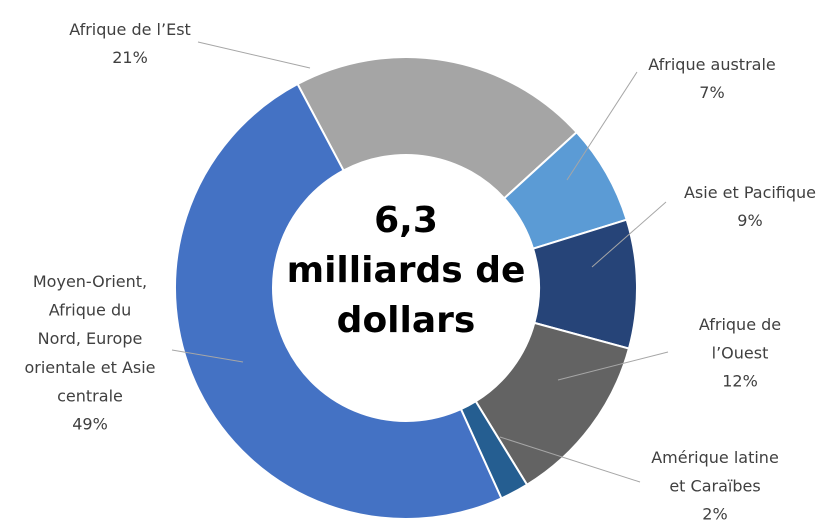 The width and height of the screenshot is (831, 521). What do you see at coordinates (711, 64) in the screenshot?
I see `category-label: Afrique australe` at bounding box center [711, 64].